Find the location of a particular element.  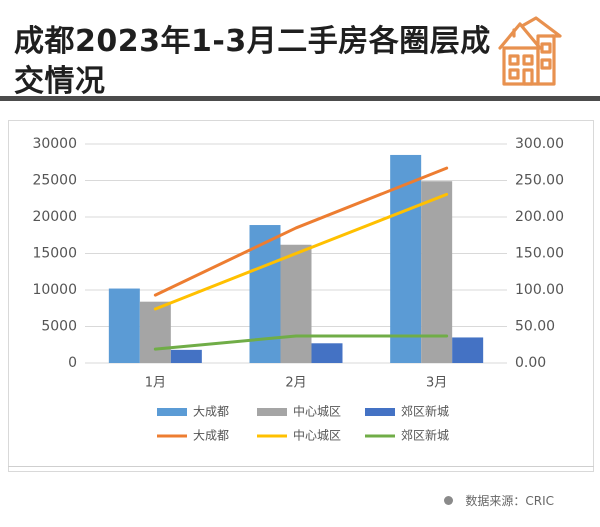

y-right-tick-label: 250.00 is located at coordinates (539, 181).